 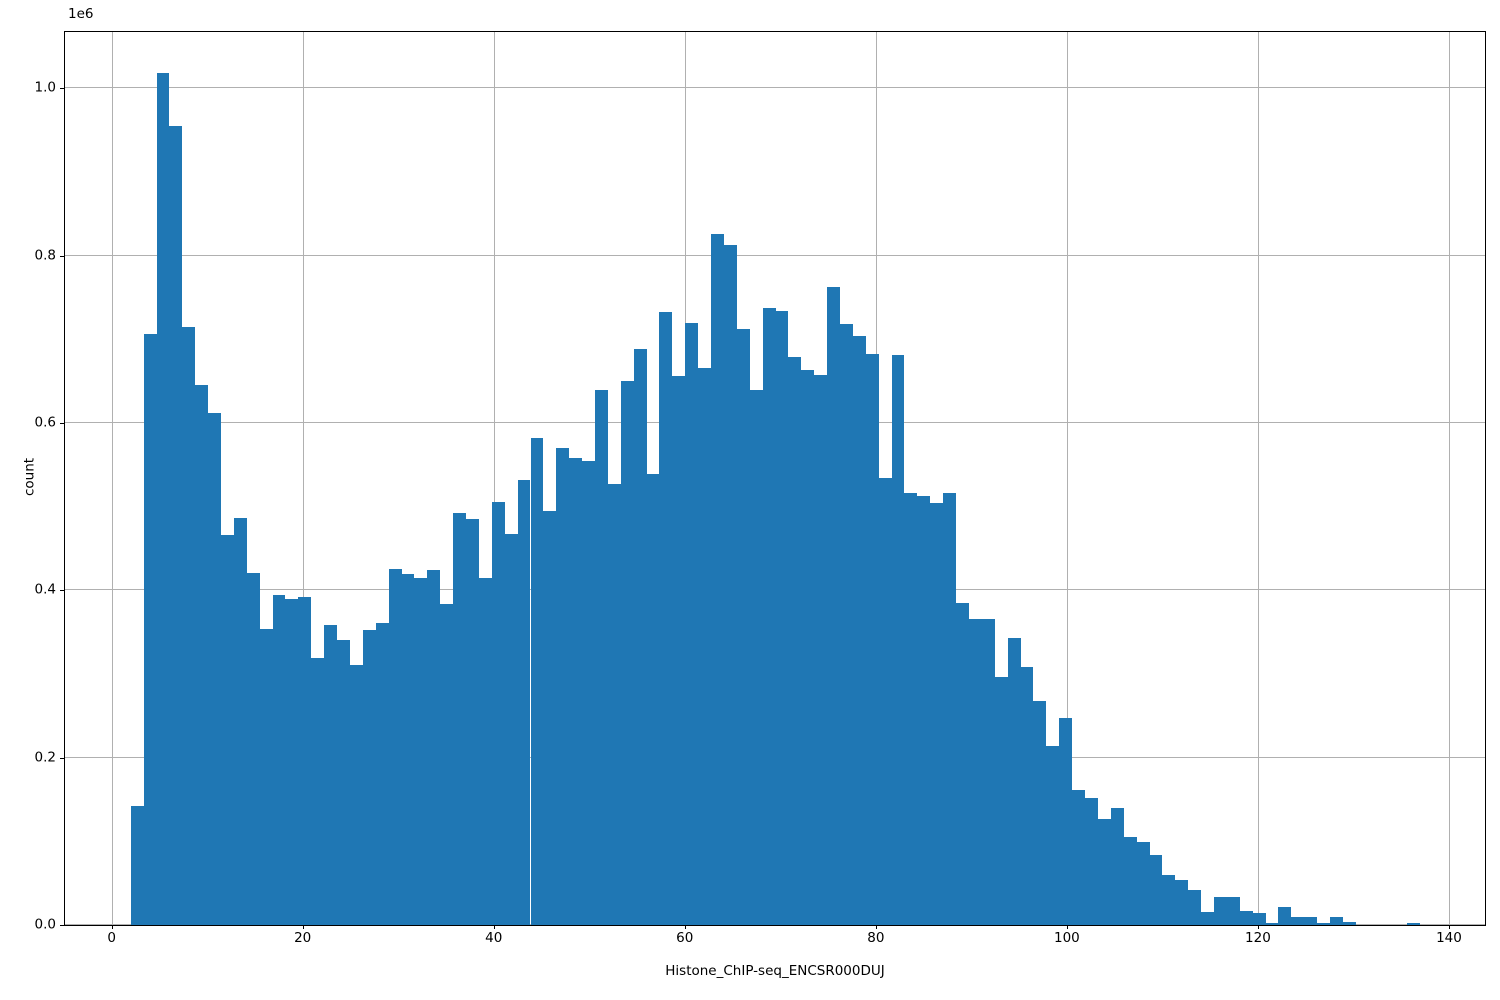 I want to click on x-tick-label: 40, so click(x=494, y=938).